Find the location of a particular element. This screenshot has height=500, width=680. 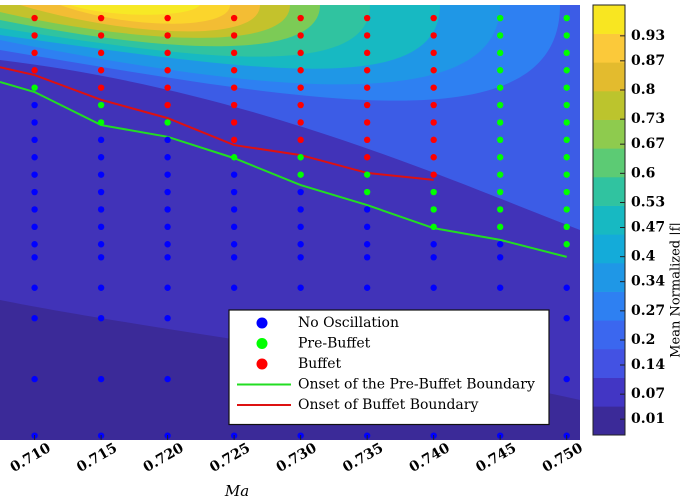

x-tick-label: 0.745 is located at coordinates (496, 458).